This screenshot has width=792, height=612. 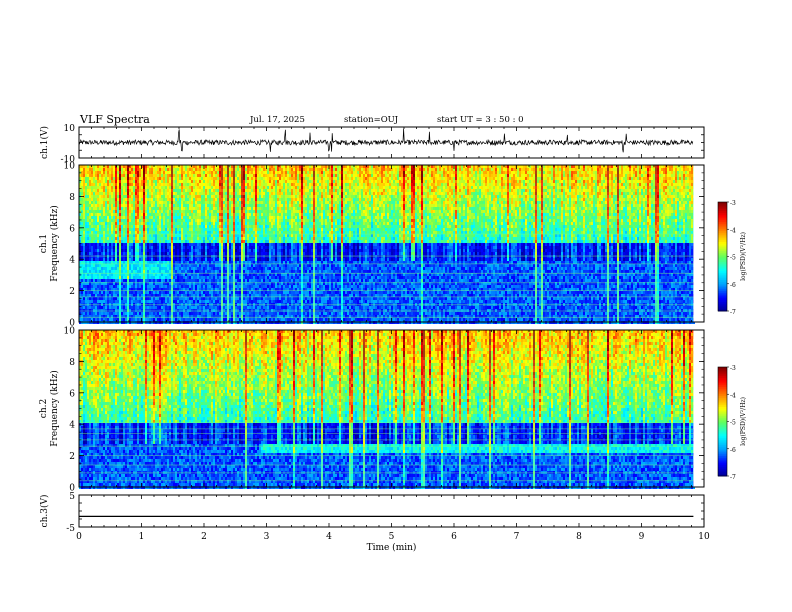 What do you see at coordinates (72, 363) in the screenshot?
I see `ch2-spectrogram-ytick-8: 8` at bounding box center [72, 363].